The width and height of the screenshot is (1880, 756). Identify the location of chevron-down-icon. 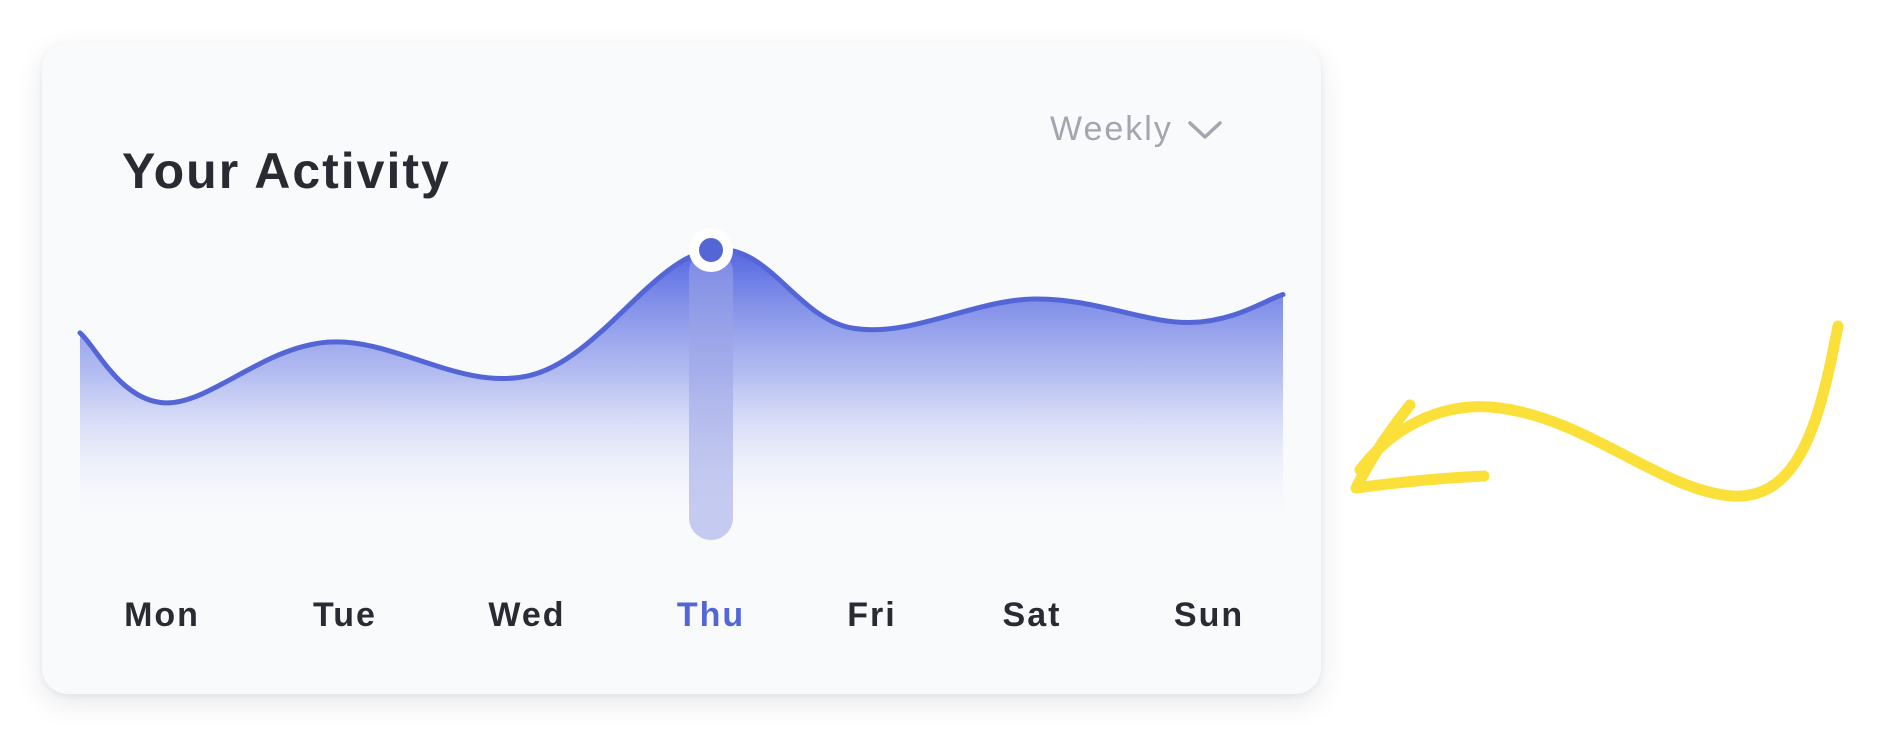
(1205, 129).